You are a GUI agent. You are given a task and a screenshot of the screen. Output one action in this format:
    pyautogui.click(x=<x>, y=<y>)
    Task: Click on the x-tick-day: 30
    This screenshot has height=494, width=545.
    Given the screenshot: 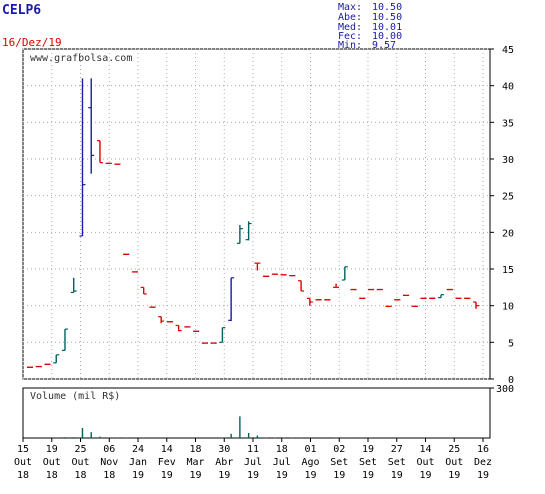 What is the action you would take?
    pyautogui.click(x=224, y=449)
    